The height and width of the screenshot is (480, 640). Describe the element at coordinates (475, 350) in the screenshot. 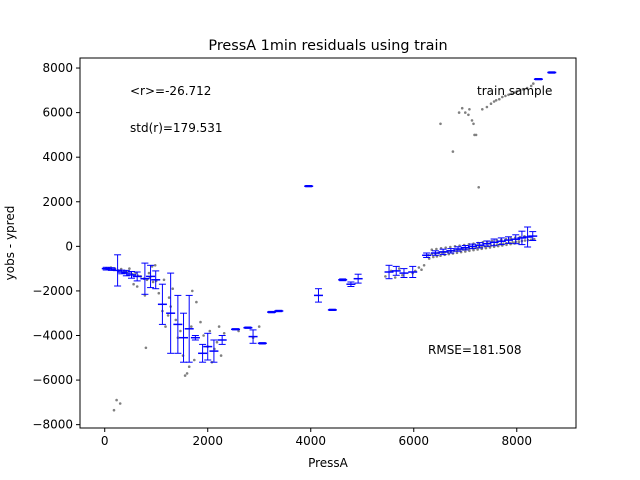

I see `rmse-annotation: RMSE=181.508` at that location.